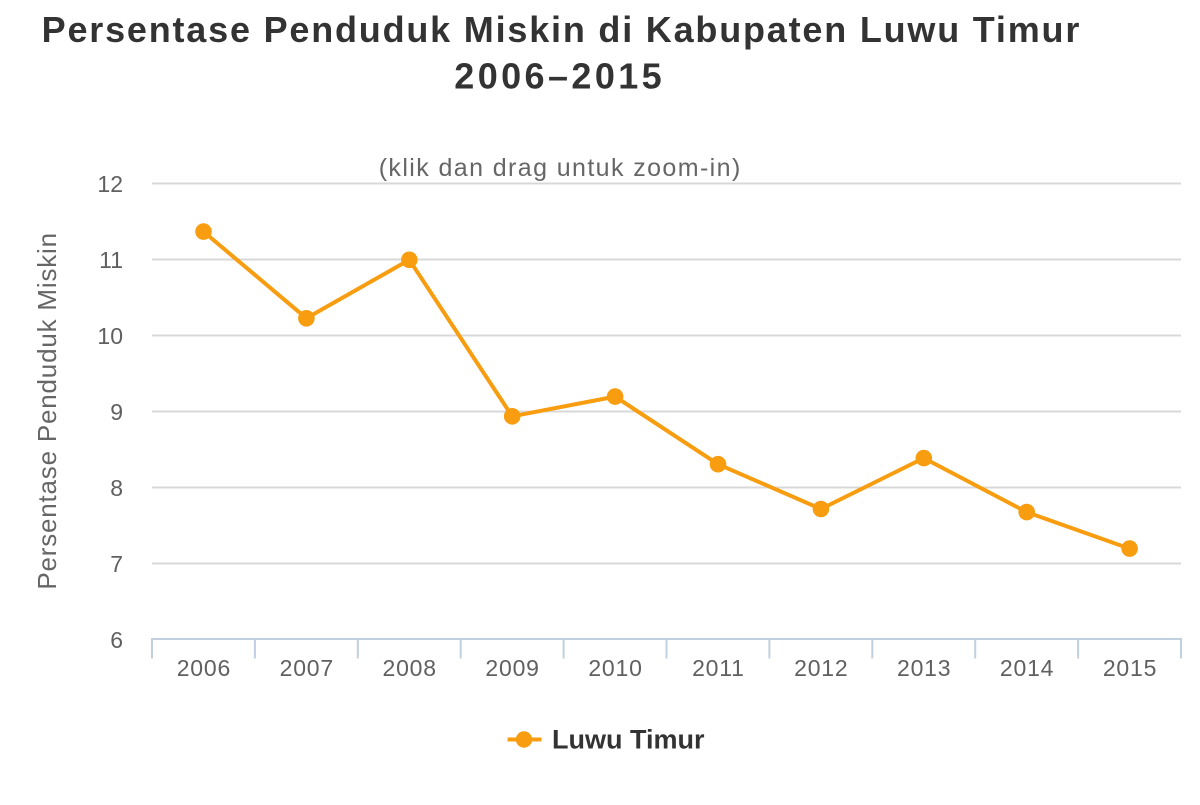  I want to click on svg-text: 11, so click(111, 260).